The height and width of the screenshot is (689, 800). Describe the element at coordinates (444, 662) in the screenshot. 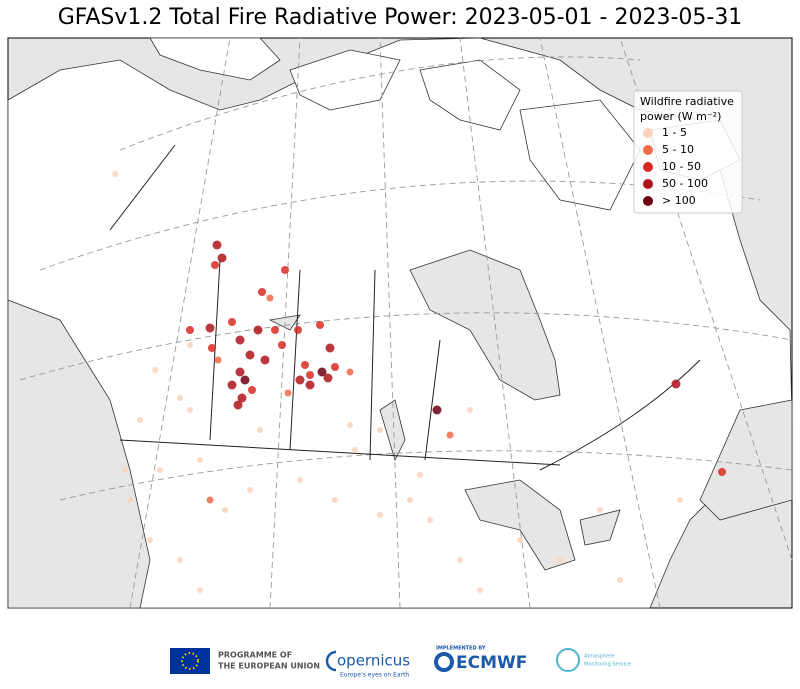

I see `ecmwf-icon` at that location.